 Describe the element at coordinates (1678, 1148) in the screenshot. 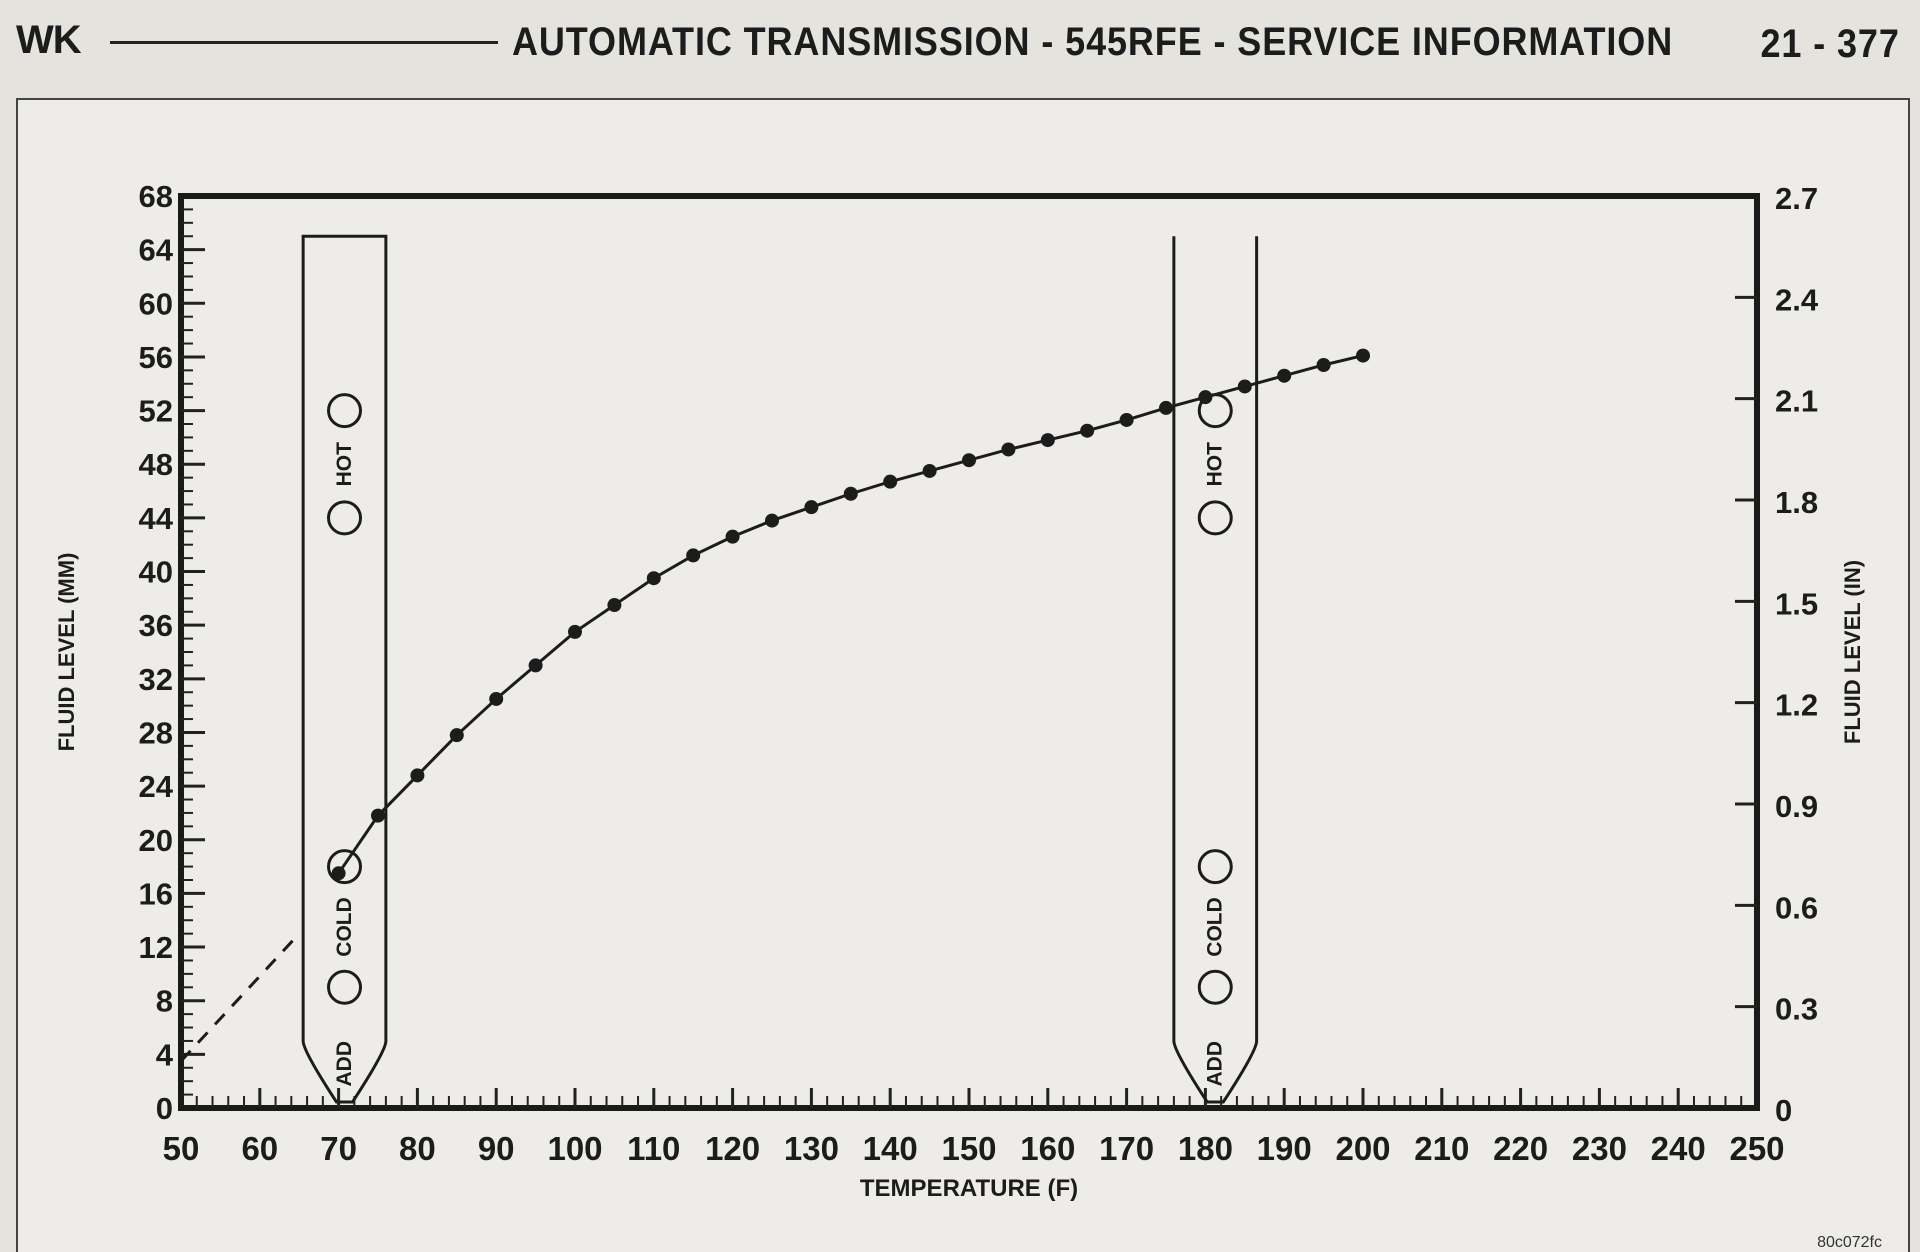

I see `x-tick-label: 240` at that location.